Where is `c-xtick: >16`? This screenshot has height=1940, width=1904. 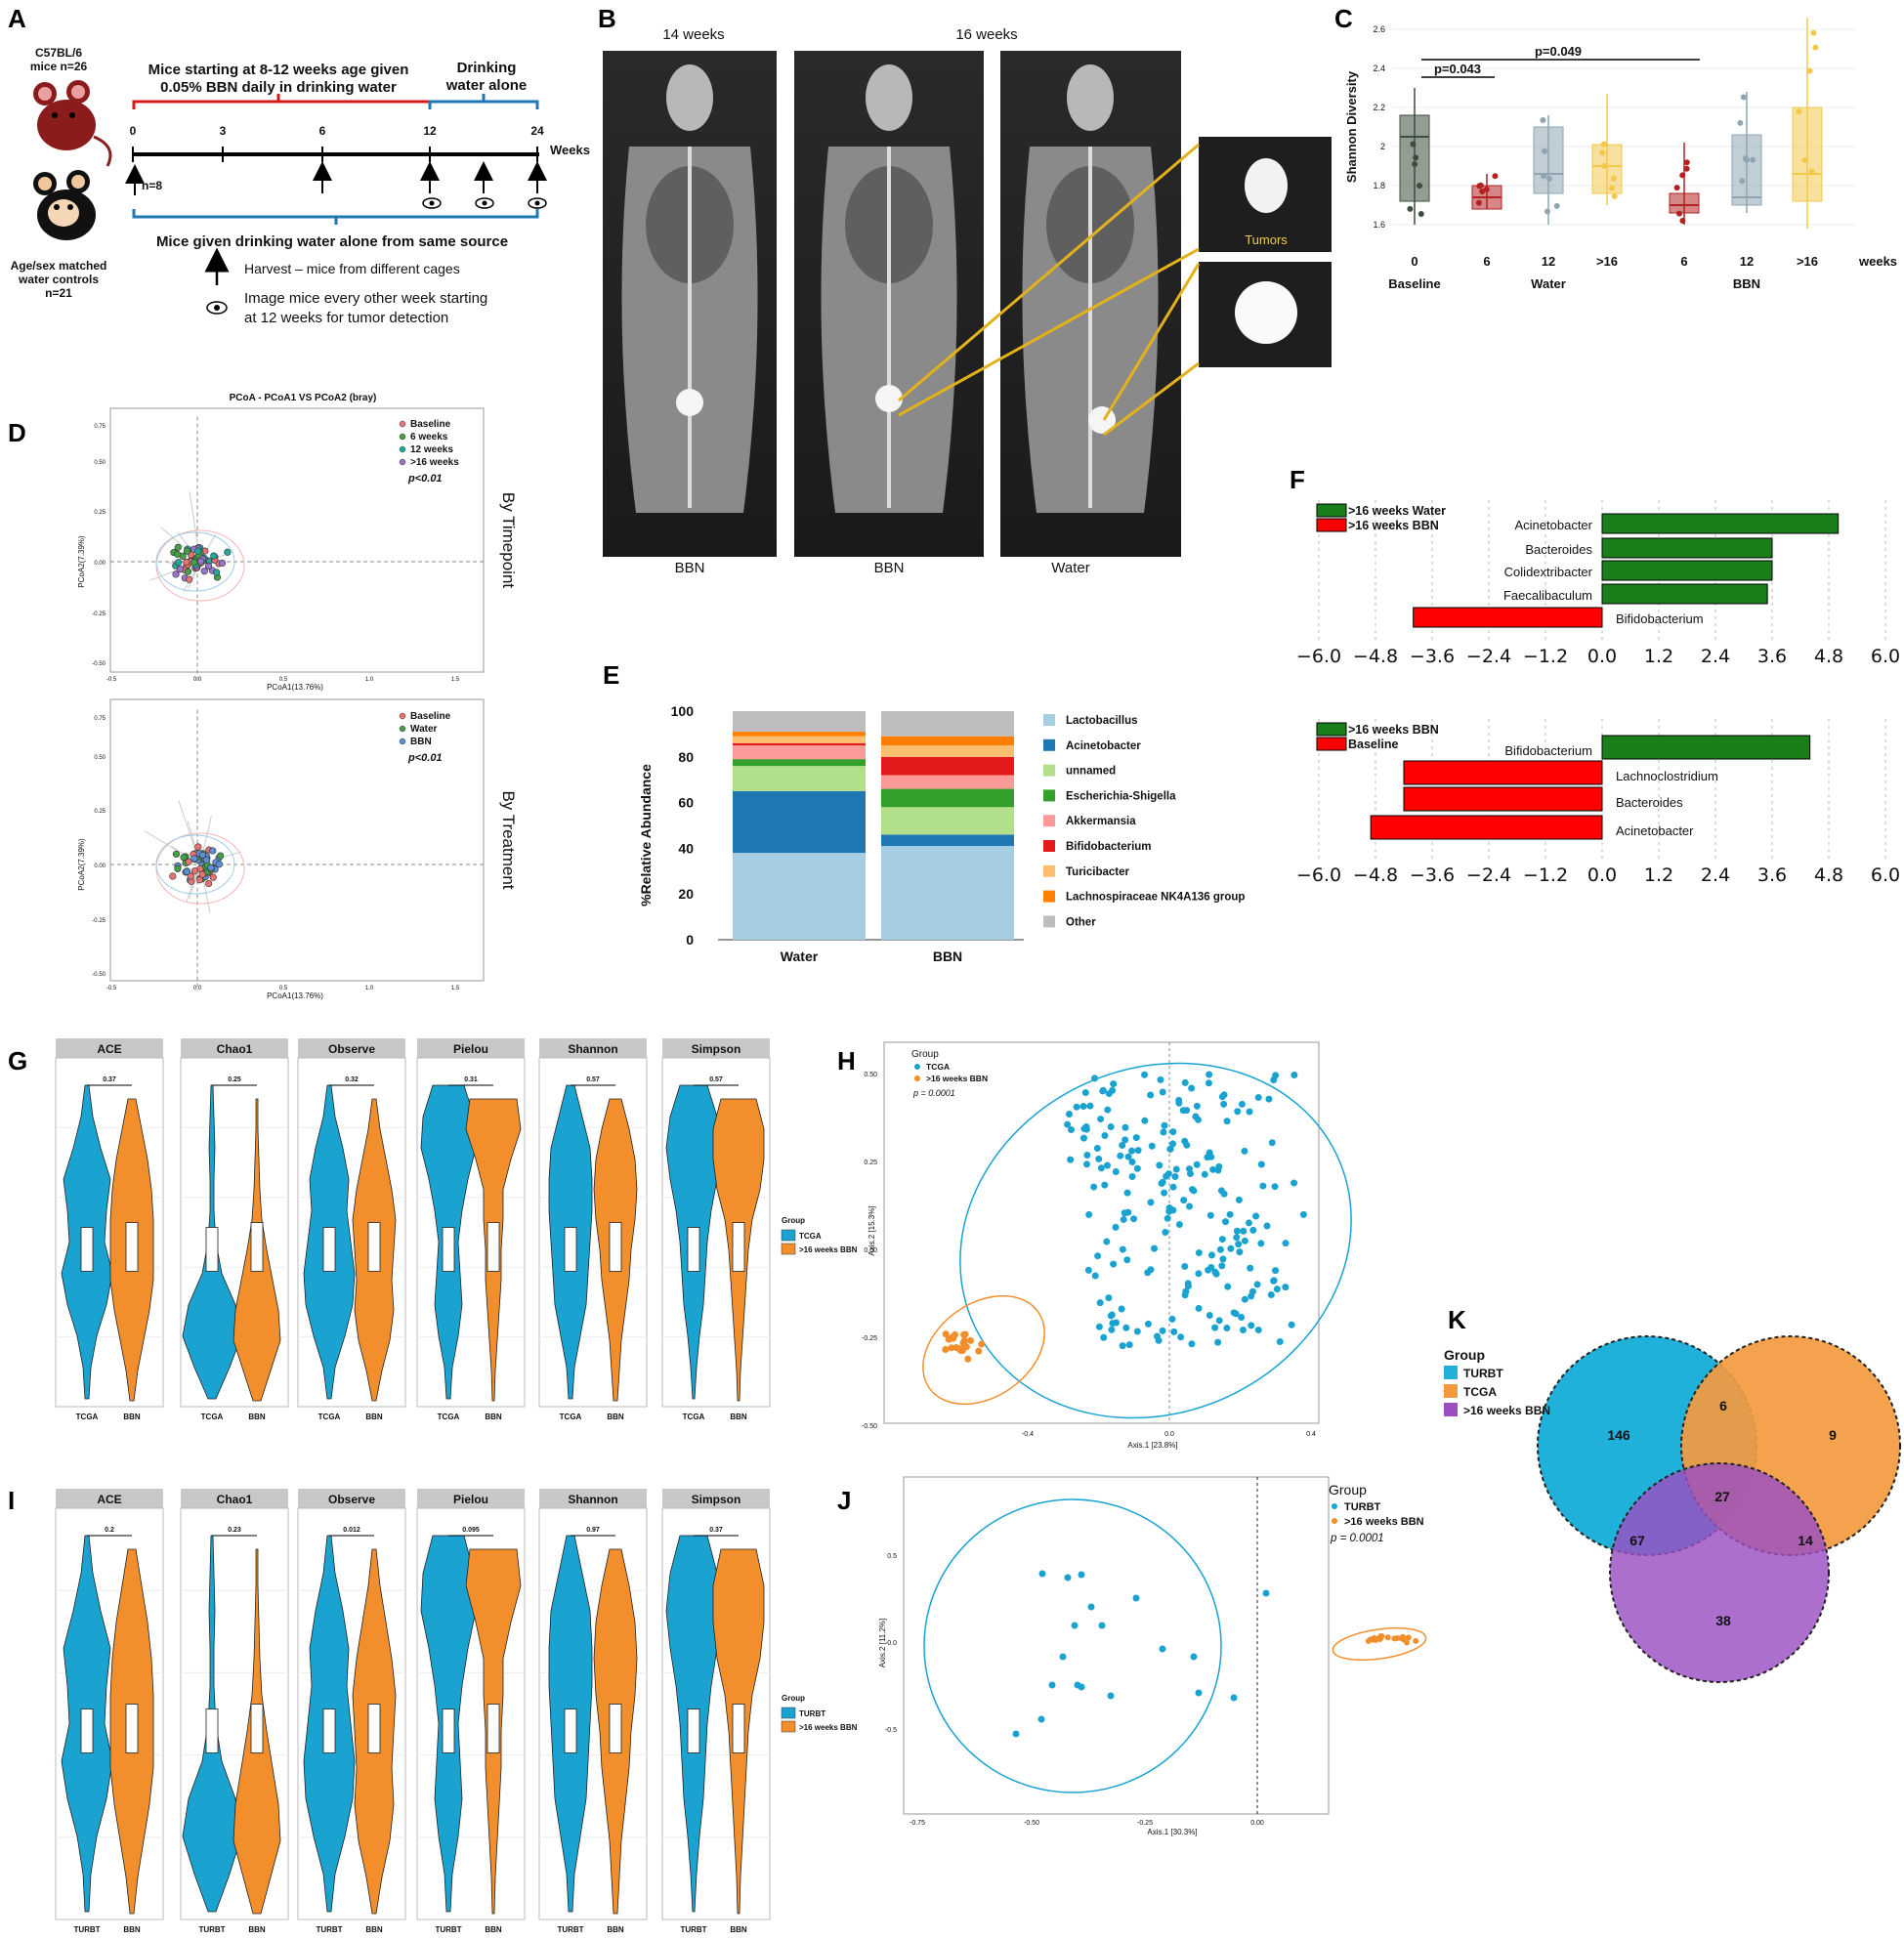
c-xtick: >16 is located at coordinates (1607, 261).